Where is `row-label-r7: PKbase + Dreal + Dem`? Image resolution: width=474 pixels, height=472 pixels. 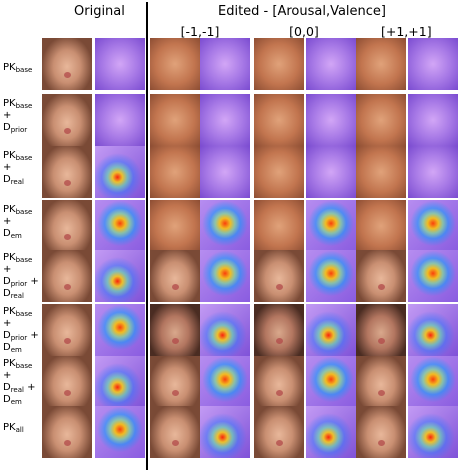
row-label-r7: PKbase + Dreal + Dem is located at coordinates (23, 382).